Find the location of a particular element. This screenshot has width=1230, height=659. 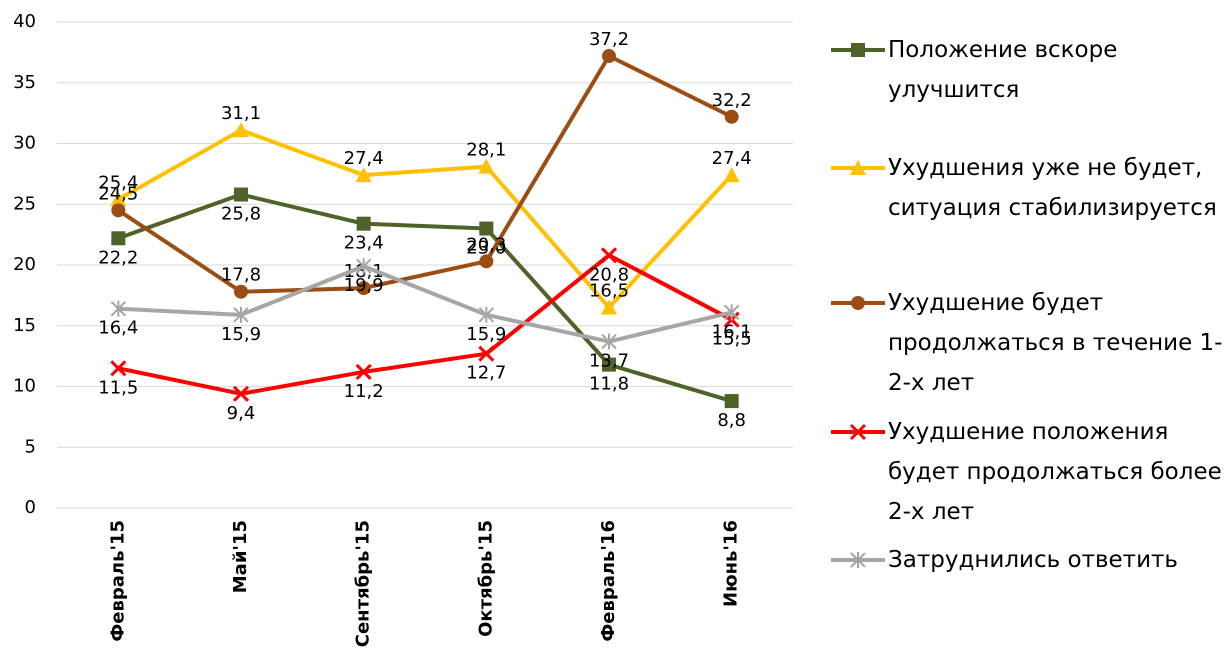

data-label: 25,4 is located at coordinates (118, 182).